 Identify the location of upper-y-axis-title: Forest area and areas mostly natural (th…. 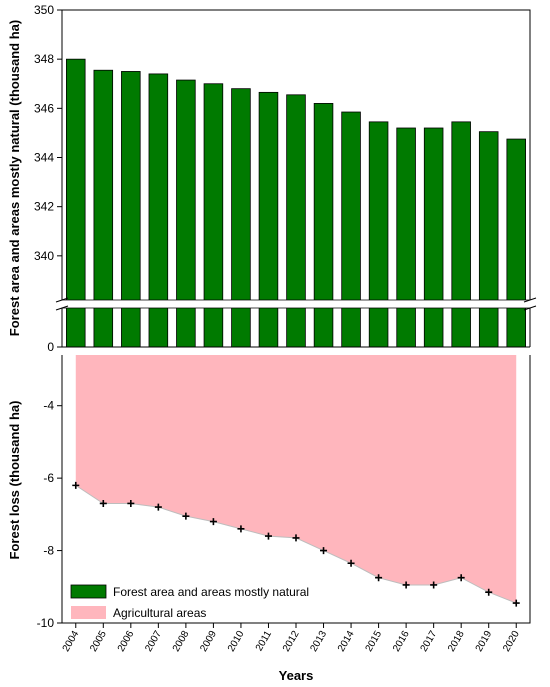
(14, 178).